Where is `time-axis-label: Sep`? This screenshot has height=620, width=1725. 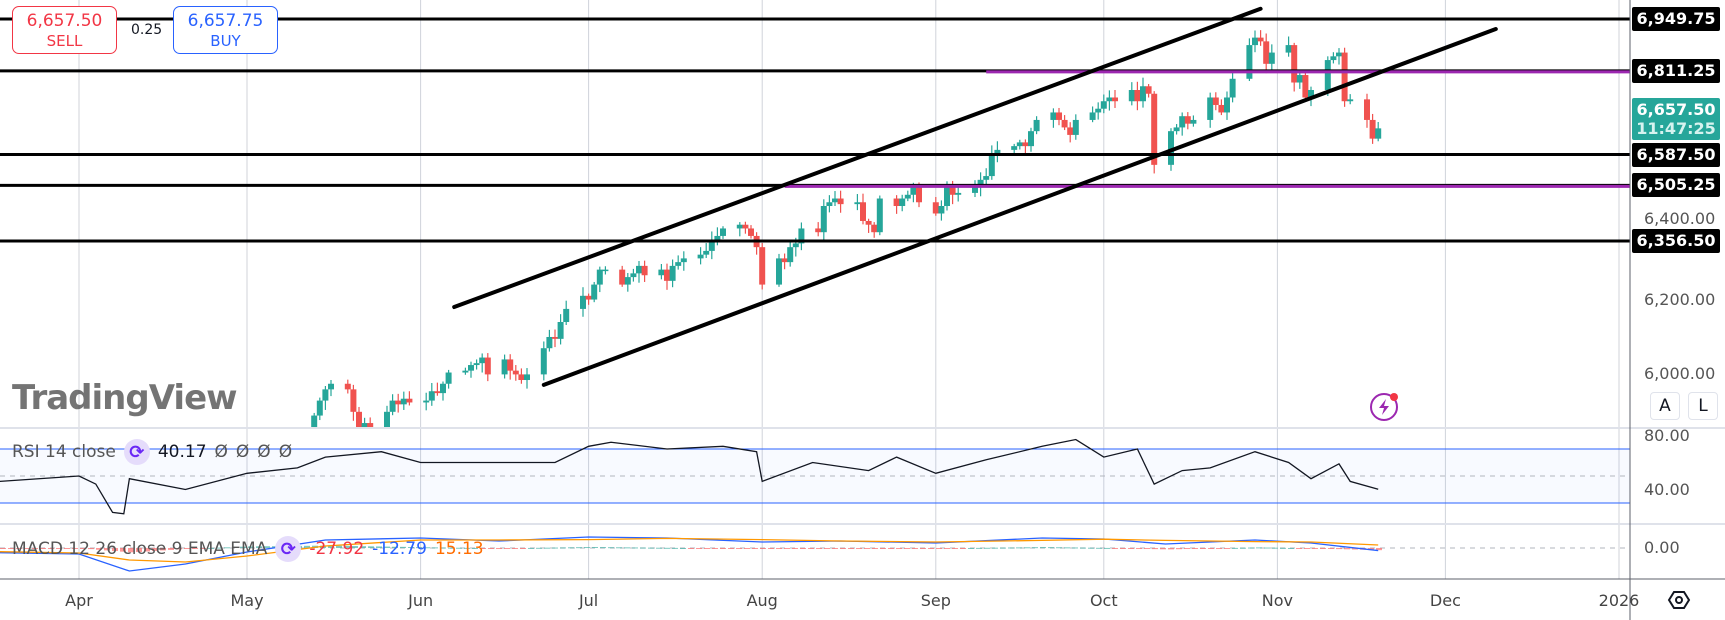 time-axis-label: Sep is located at coordinates (935, 600).